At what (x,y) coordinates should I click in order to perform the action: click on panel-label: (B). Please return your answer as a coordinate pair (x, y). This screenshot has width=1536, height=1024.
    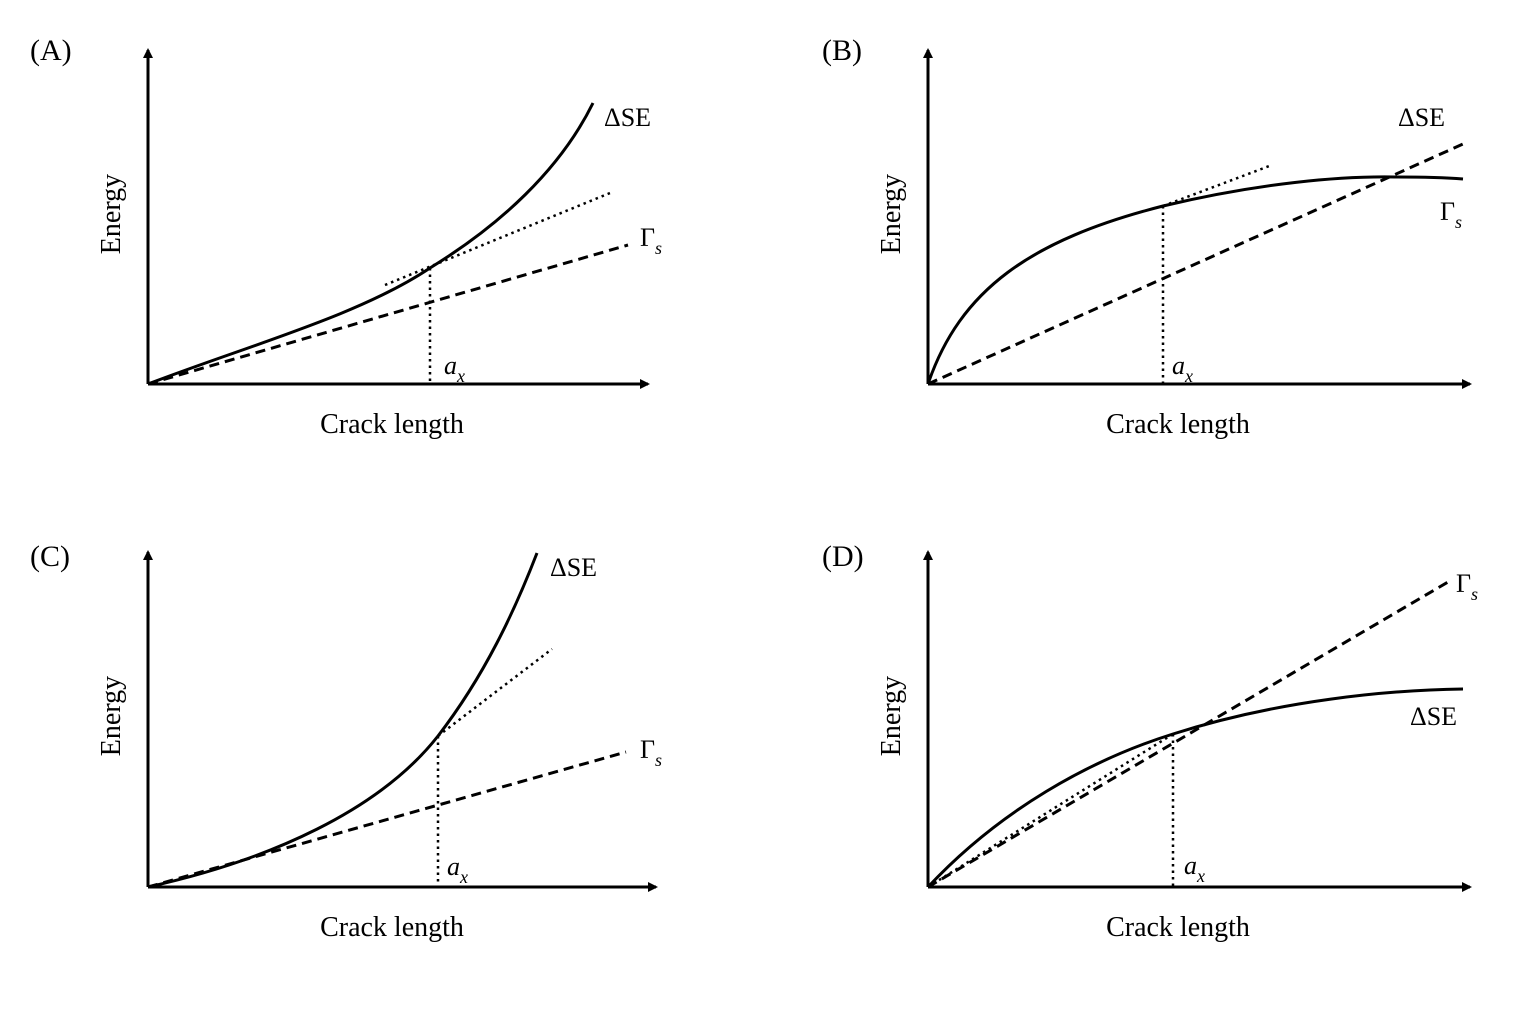
    Looking at the image, I should click on (842, 50).